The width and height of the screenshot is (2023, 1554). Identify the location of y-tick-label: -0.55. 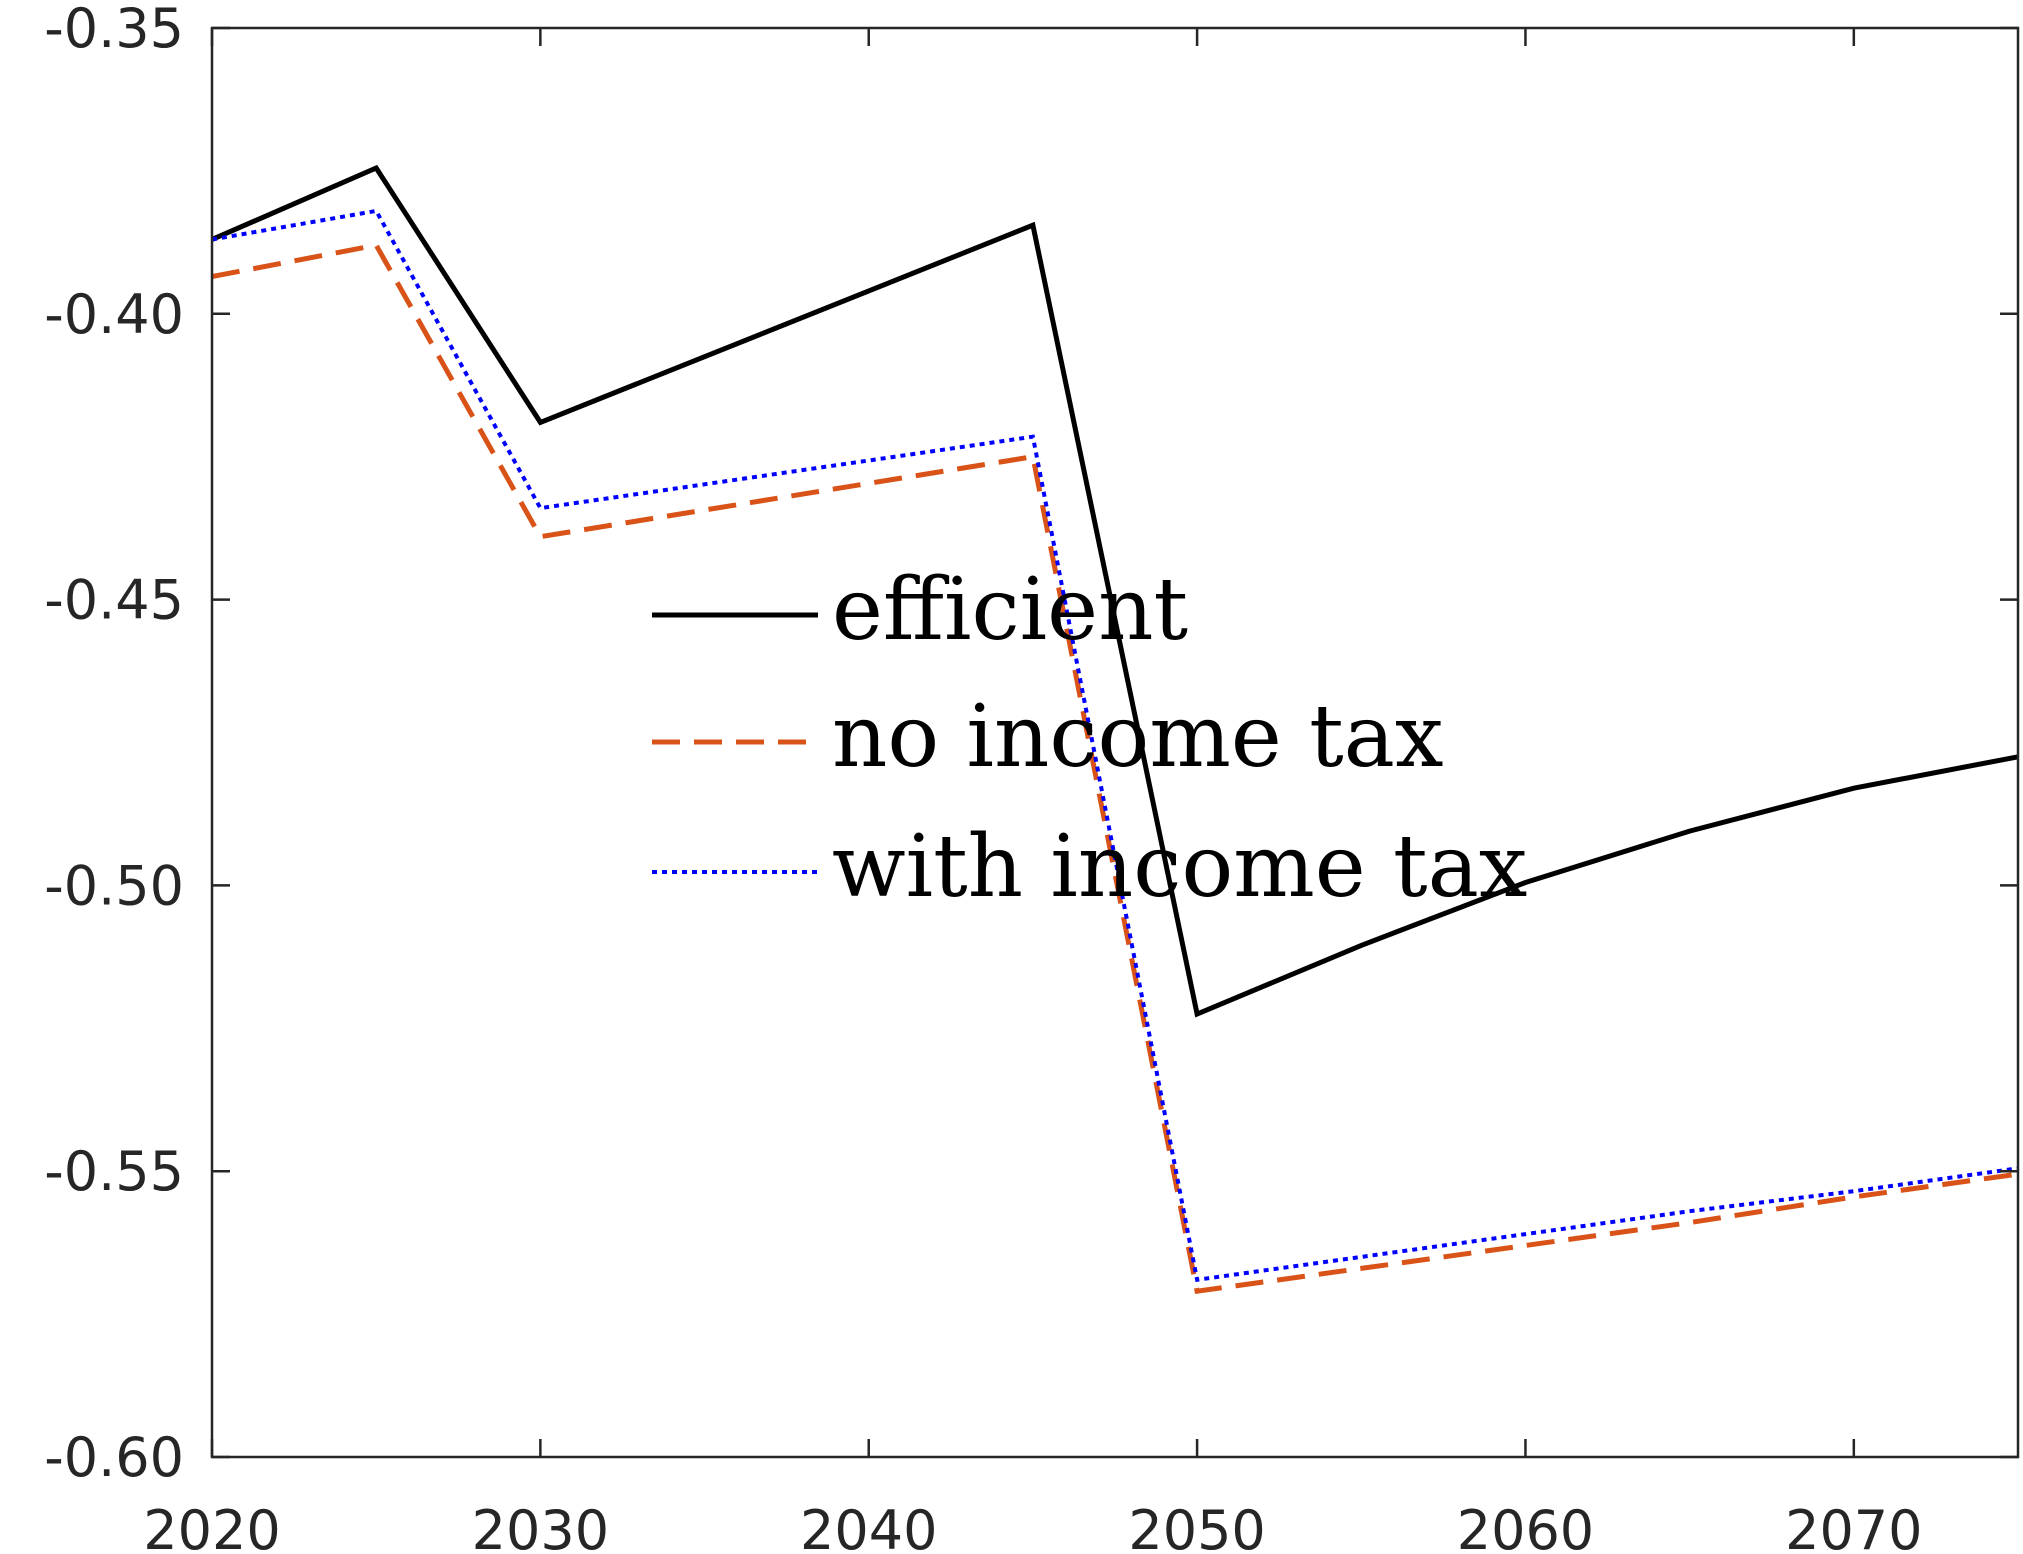
(114, 1171).